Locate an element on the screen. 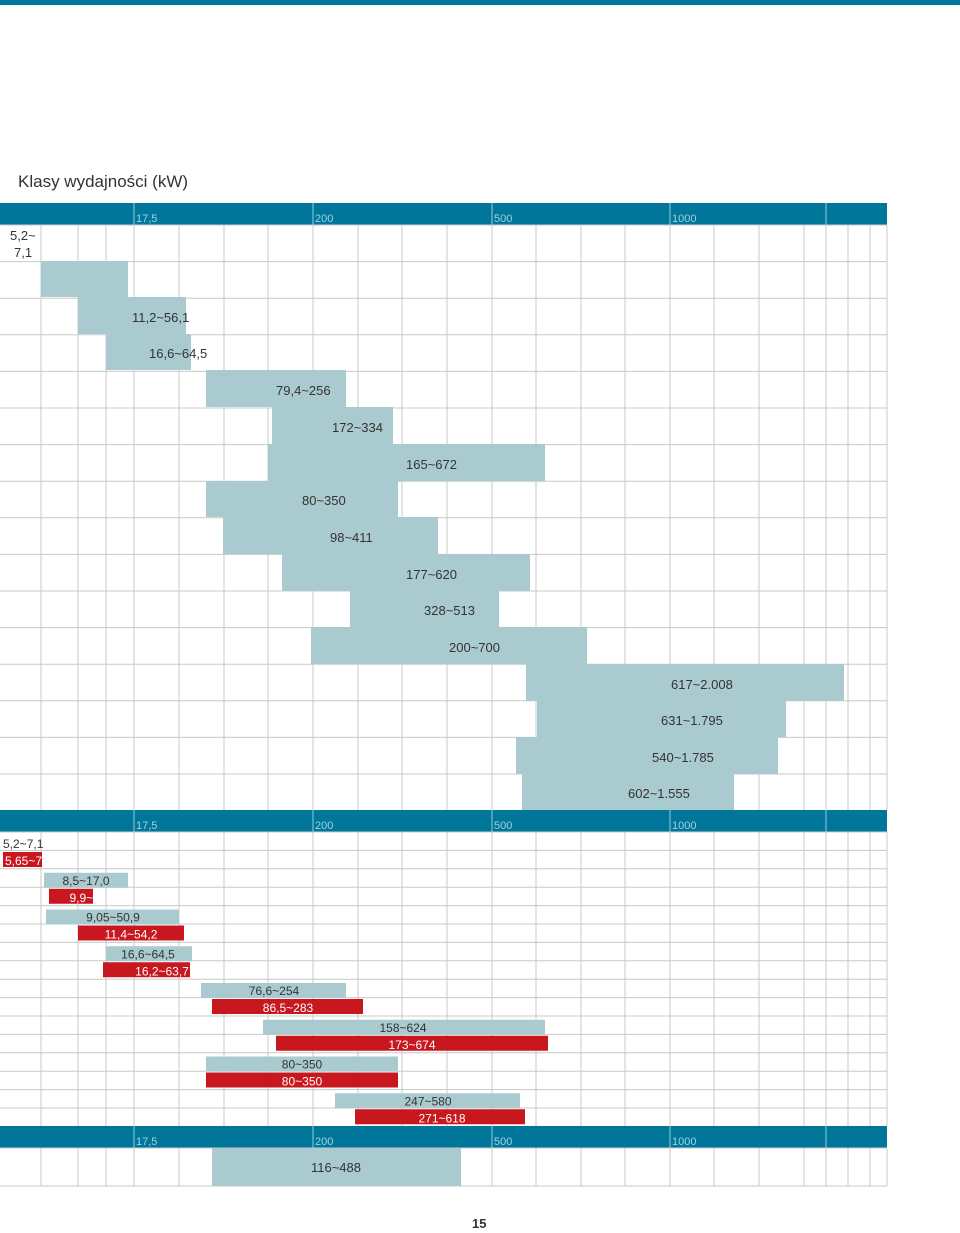 Image resolution: width=960 pixels, height=1233 pixels. bar-label-red: 11,4~54,2 is located at coordinates (131, 935).